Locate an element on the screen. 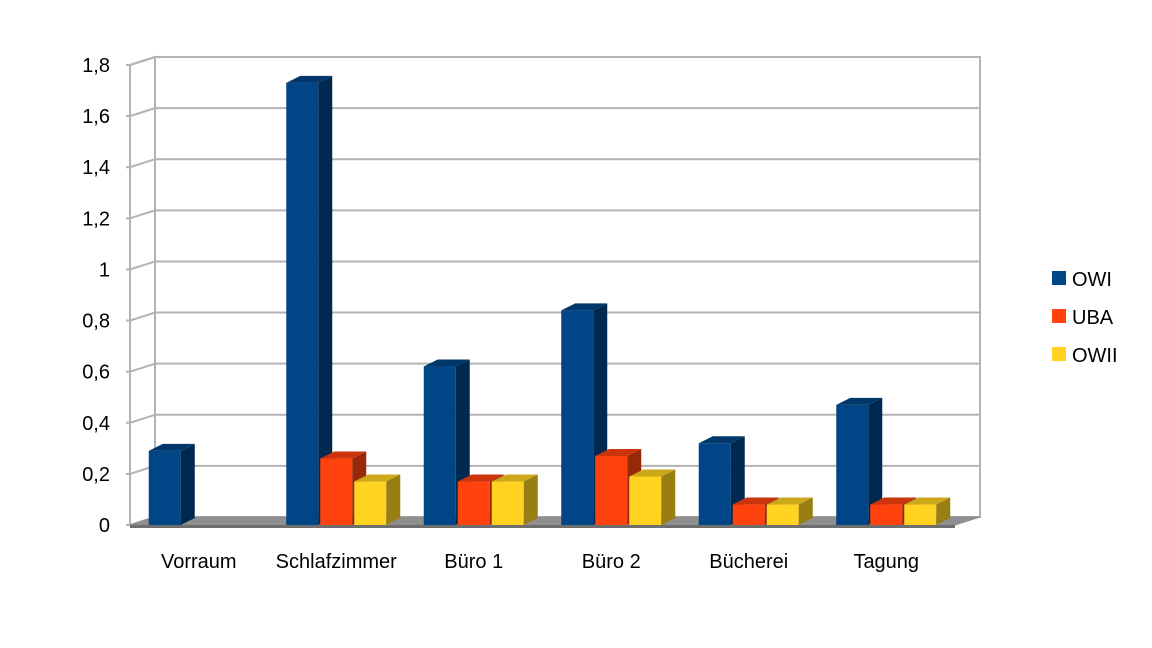 The height and width of the screenshot is (648, 1152). x-tick-label: Büro 1 is located at coordinates (473, 562).